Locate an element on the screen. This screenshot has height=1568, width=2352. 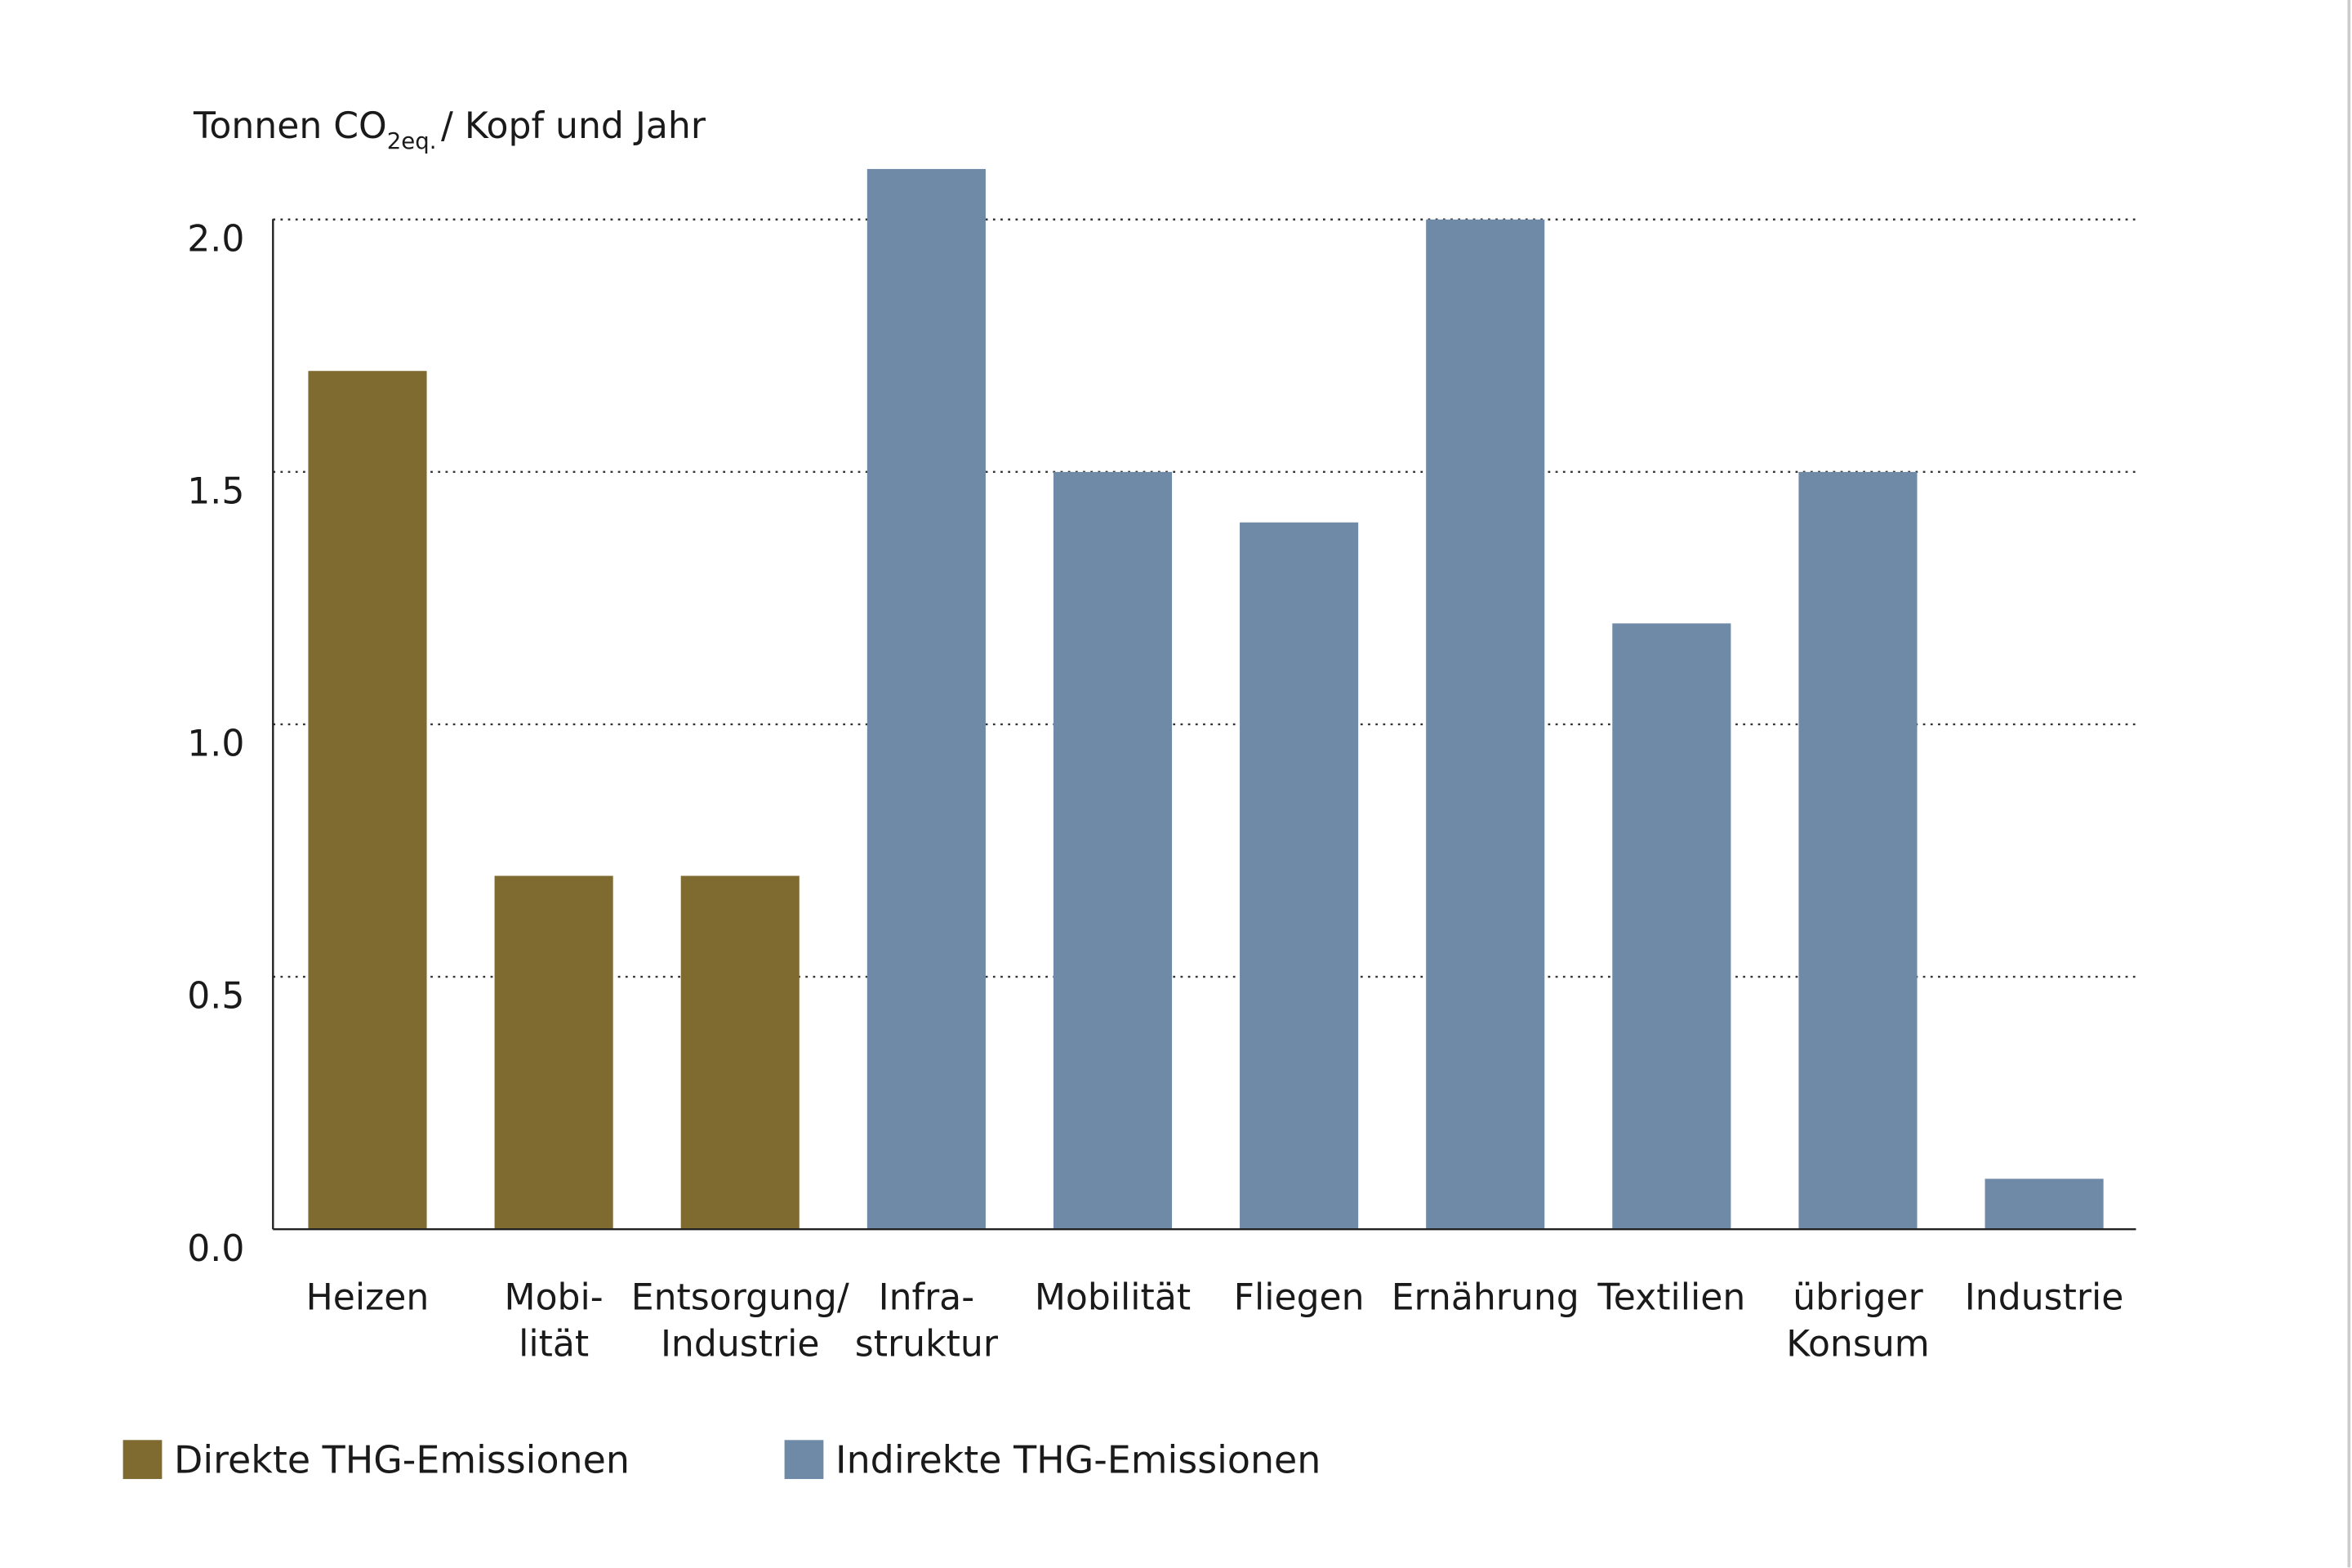
x-tick-label: Fliegen is located at coordinates (1299, 1298).